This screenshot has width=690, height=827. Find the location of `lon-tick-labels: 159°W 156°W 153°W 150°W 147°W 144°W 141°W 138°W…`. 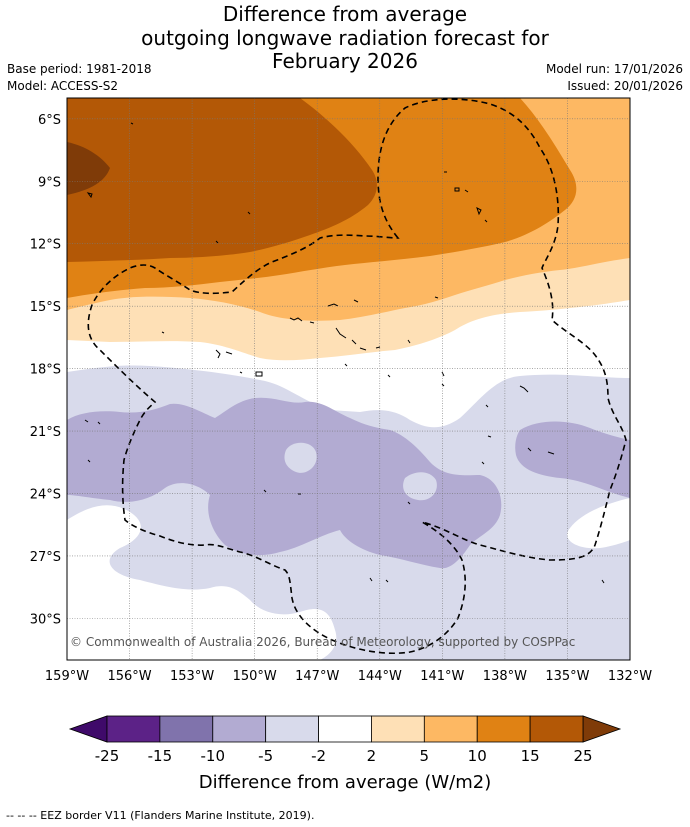

lon-tick-labels: 159°W 156°W 153°W 150°W 147°W 144°W 141°W 138°W… is located at coordinates (348, 676).